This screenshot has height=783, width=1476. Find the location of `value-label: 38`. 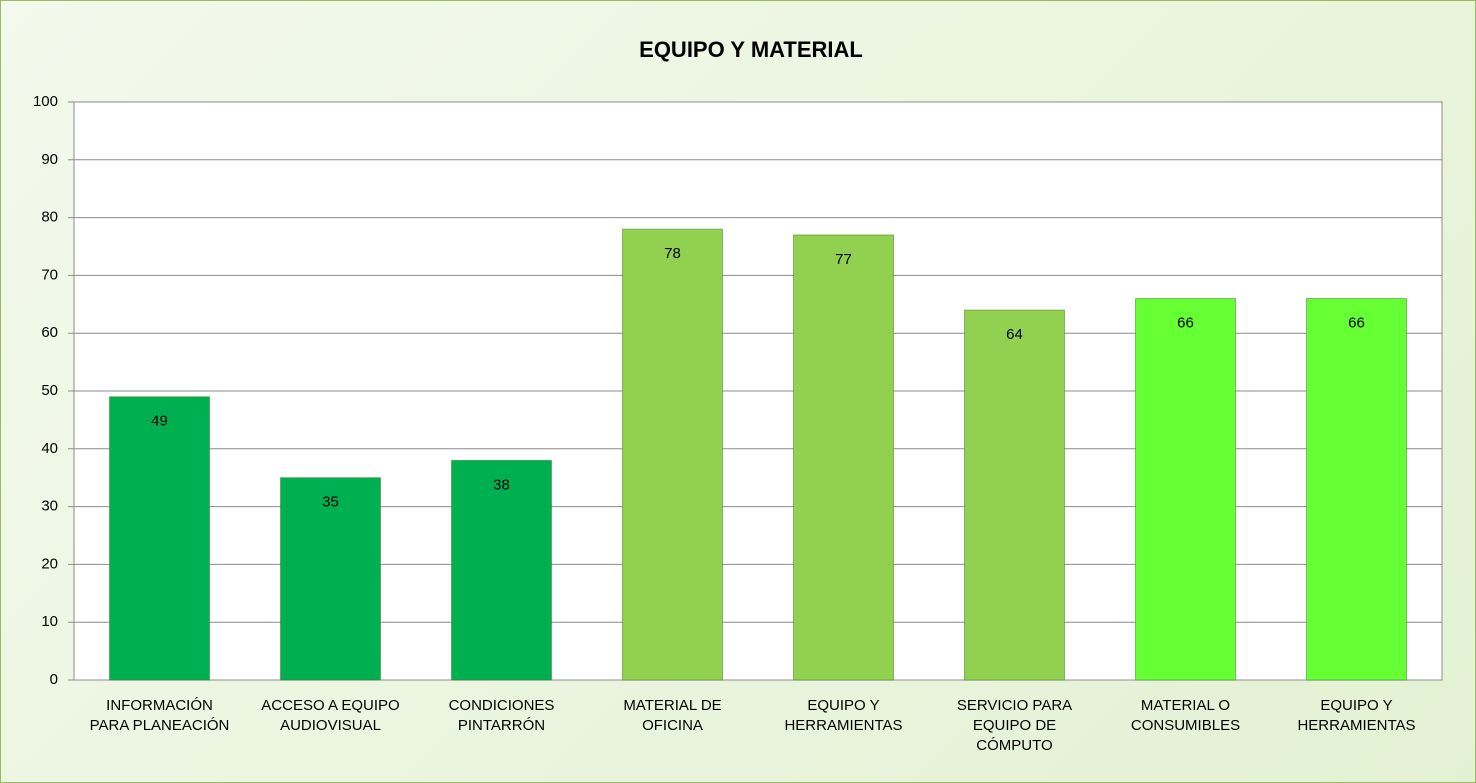

value-label: 38 is located at coordinates (501, 484).